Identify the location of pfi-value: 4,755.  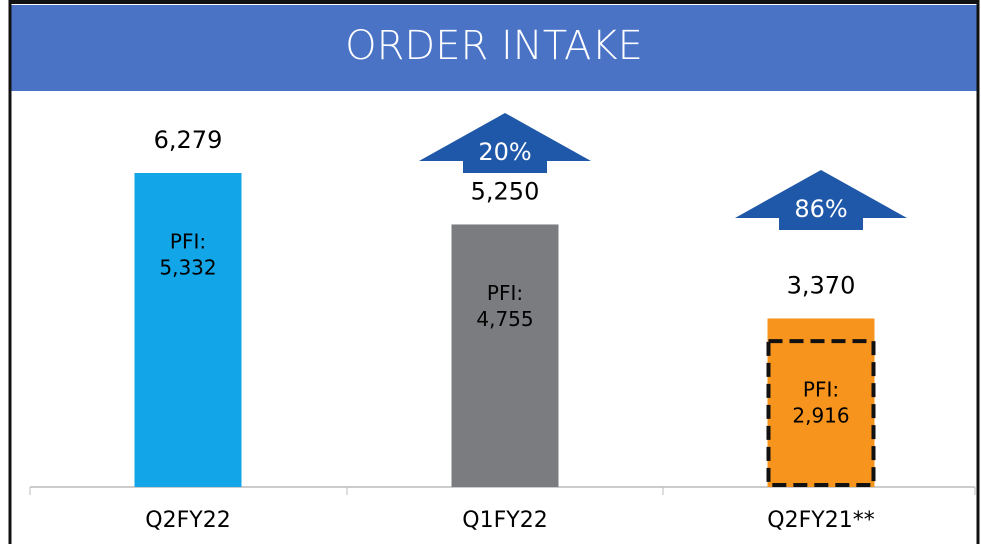
(504, 319).